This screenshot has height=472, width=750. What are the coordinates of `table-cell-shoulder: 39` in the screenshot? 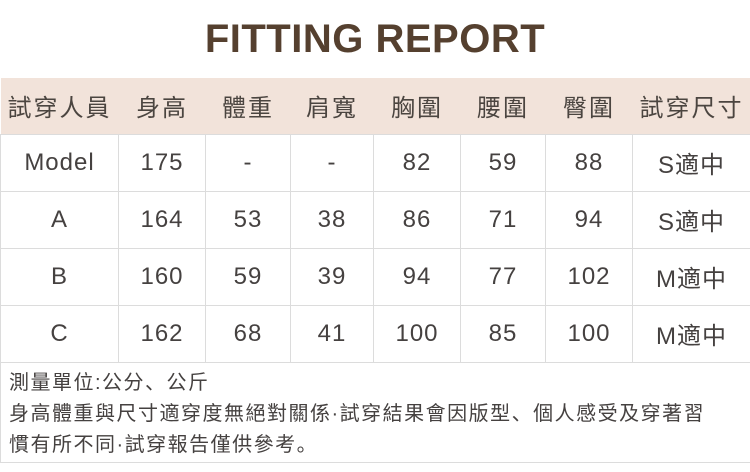 It's located at (332, 276).